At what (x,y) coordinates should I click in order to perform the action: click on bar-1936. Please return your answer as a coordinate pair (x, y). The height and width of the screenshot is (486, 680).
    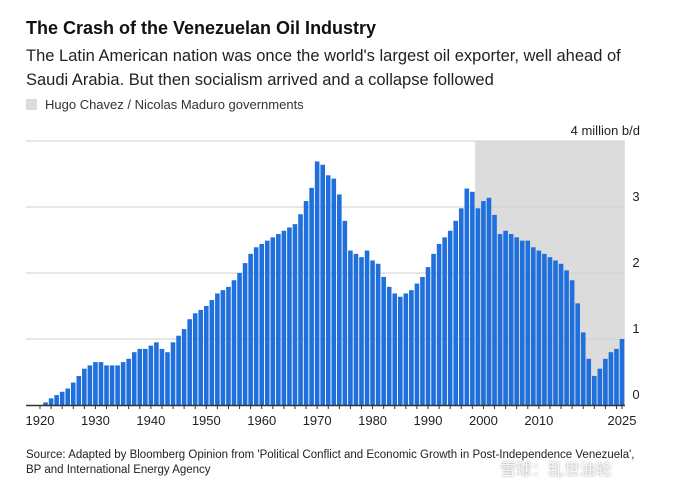
    Looking at the image, I should click on (128, 381).